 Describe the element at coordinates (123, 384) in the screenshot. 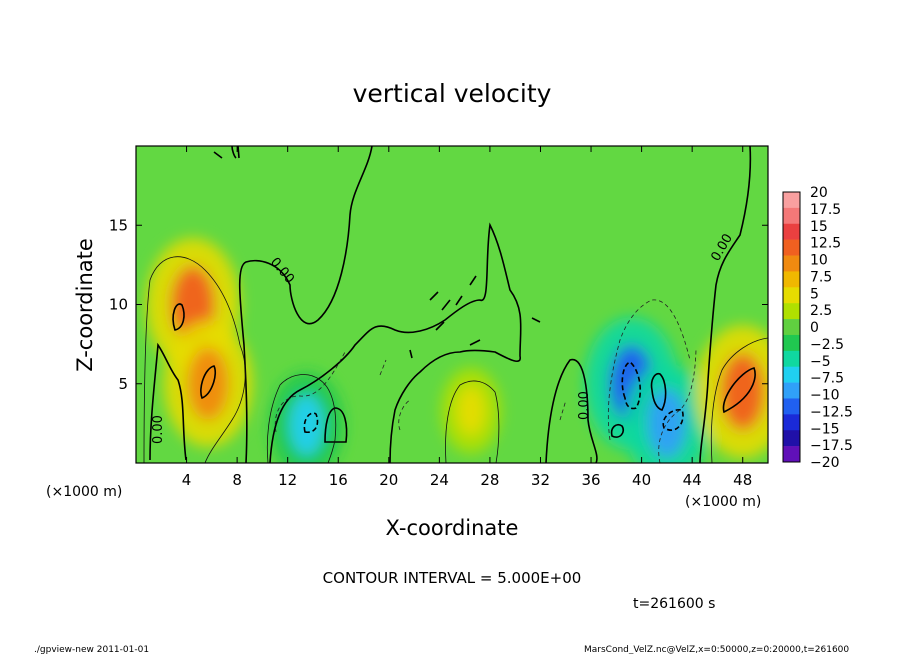

I see `y-tick-label: 5` at that location.